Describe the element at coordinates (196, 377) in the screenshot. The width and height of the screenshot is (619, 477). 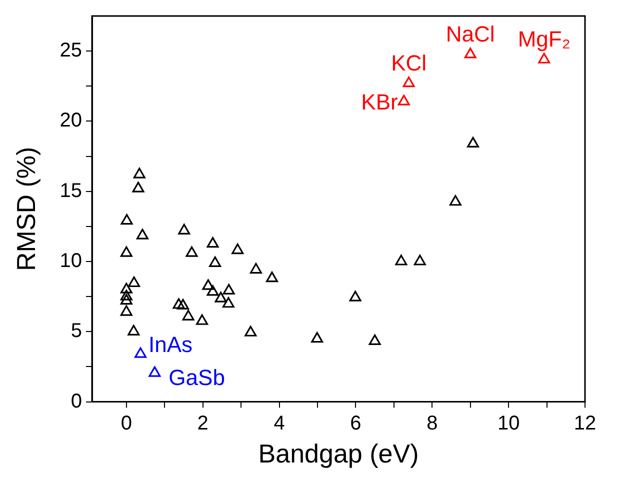
I see `annotation: GaSb` at that location.